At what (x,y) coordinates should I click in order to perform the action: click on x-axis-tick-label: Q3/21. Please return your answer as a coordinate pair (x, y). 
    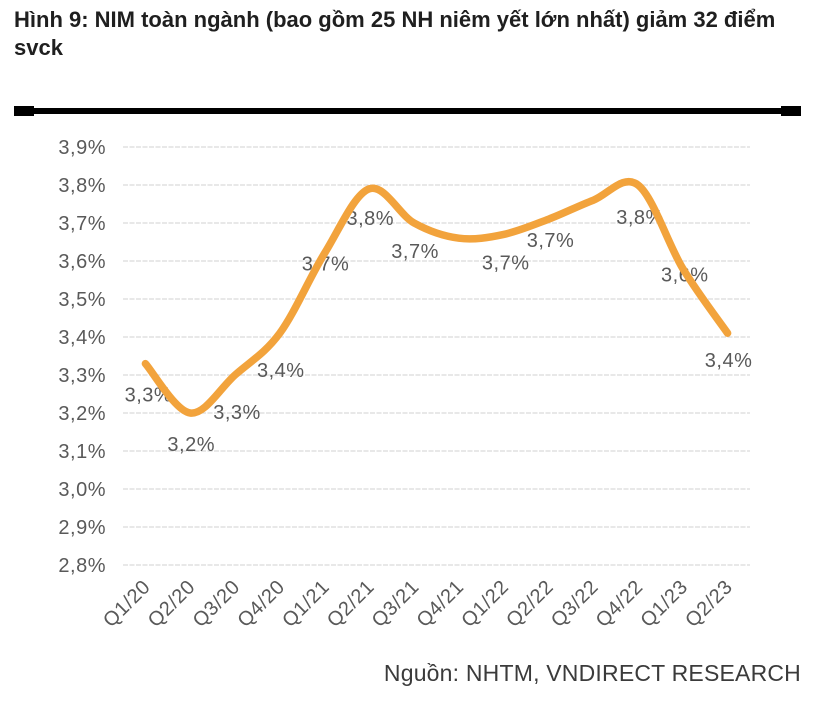
    Looking at the image, I should click on (396, 604).